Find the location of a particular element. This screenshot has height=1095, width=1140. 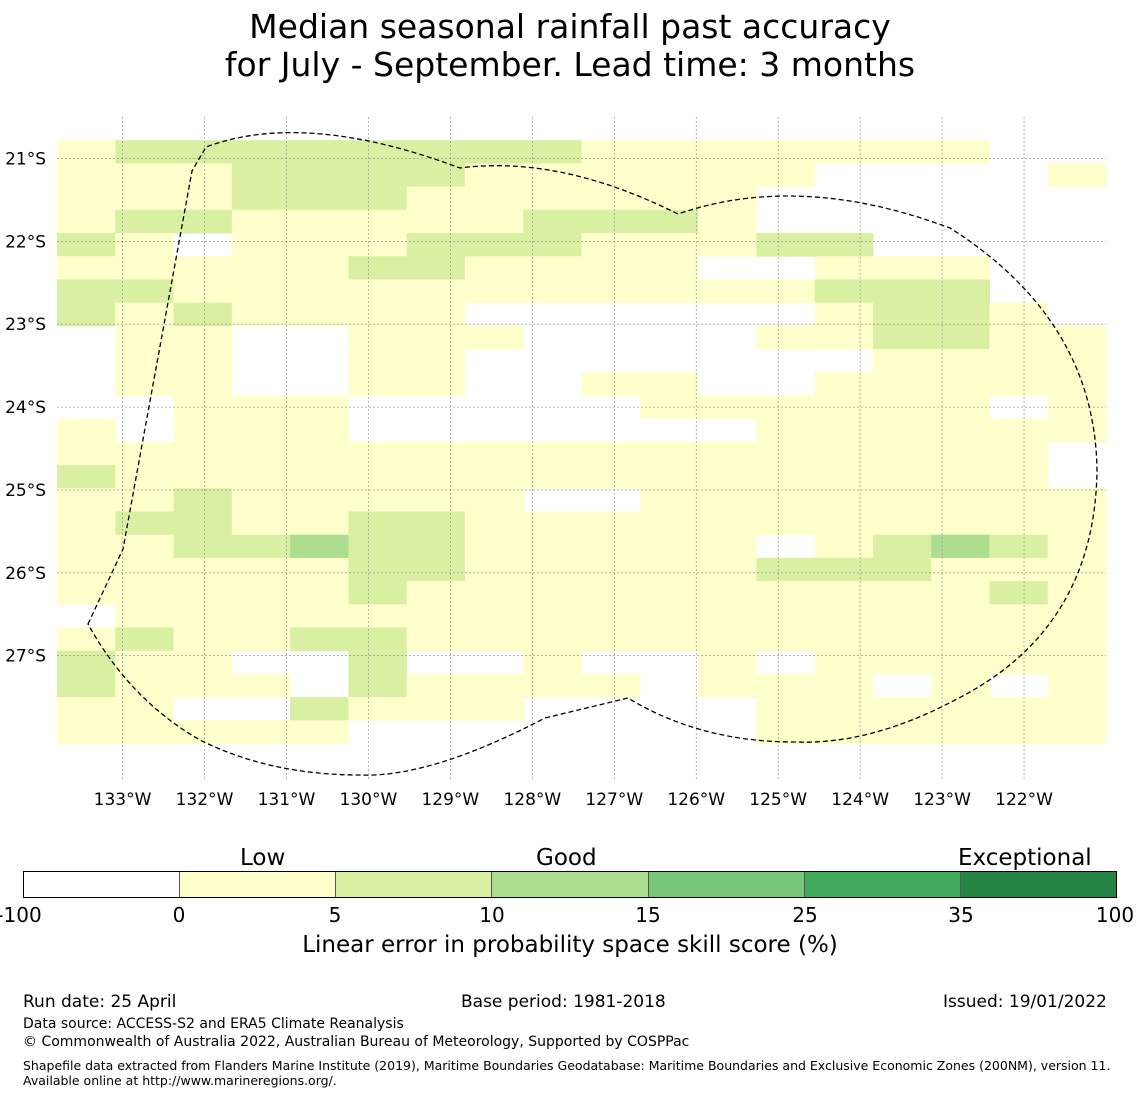

longitude-tick-label: 123°W is located at coordinates (942, 800).